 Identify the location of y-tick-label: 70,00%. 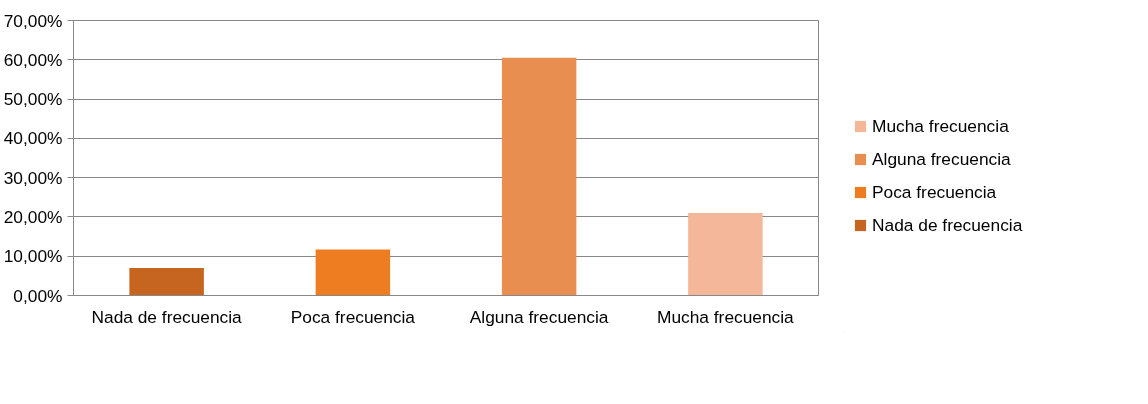
(33, 20).